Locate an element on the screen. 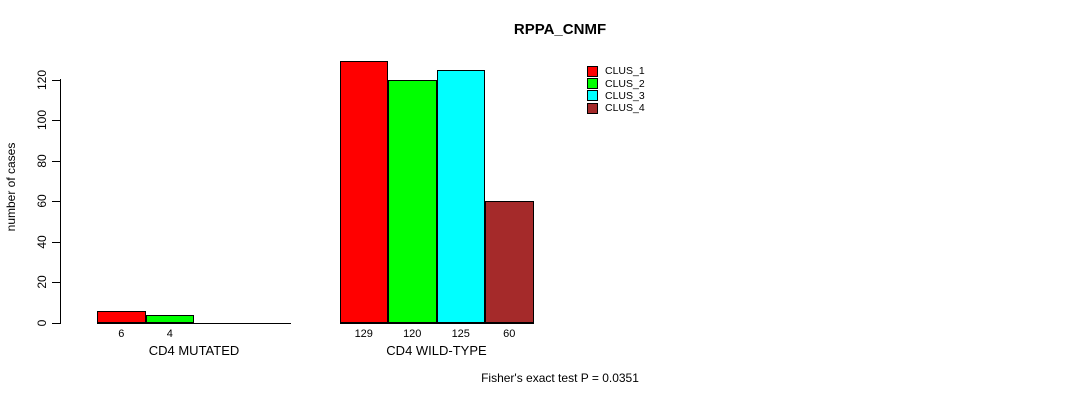  bar-value-label: 129 is located at coordinates (363, 334).